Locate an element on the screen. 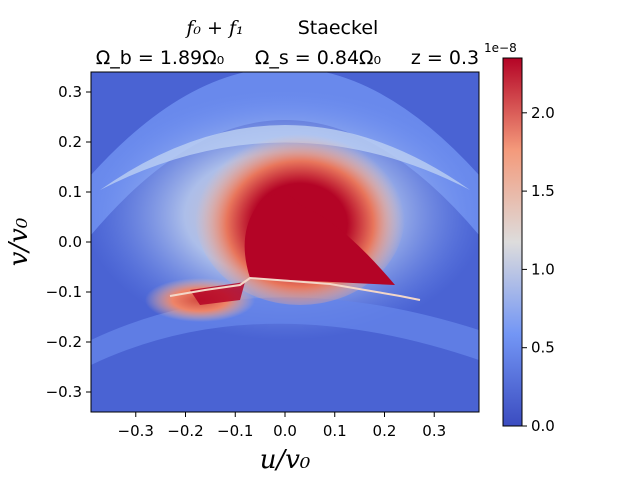 The width and height of the screenshot is (640, 480). title-word: Staeckel is located at coordinates (338, 28).